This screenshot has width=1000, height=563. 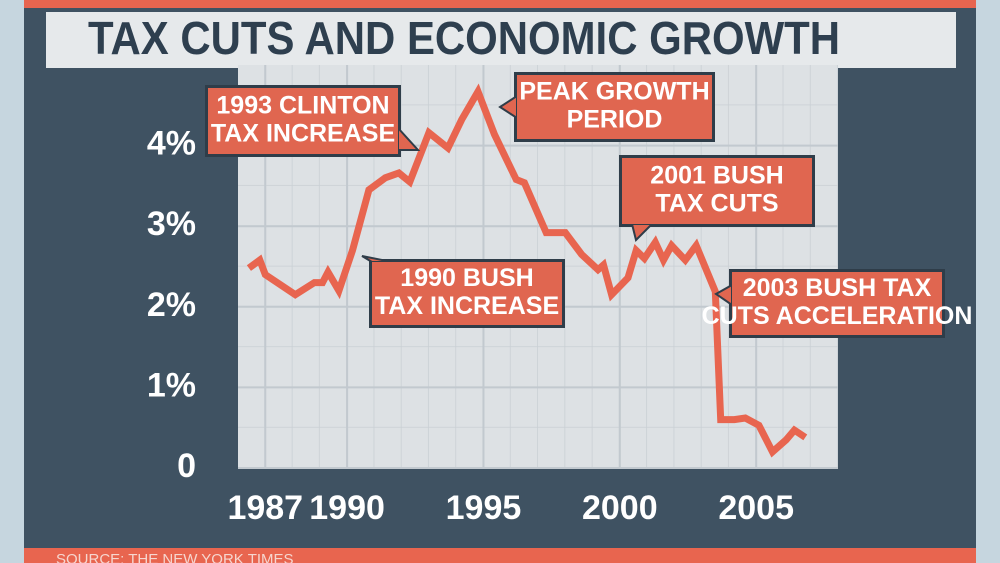 What do you see at coordinates (175, 557) in the screenshot?
I see `source-note: SOURCE: THE NEW YORK TIMES` at bounding box center [175, 557].